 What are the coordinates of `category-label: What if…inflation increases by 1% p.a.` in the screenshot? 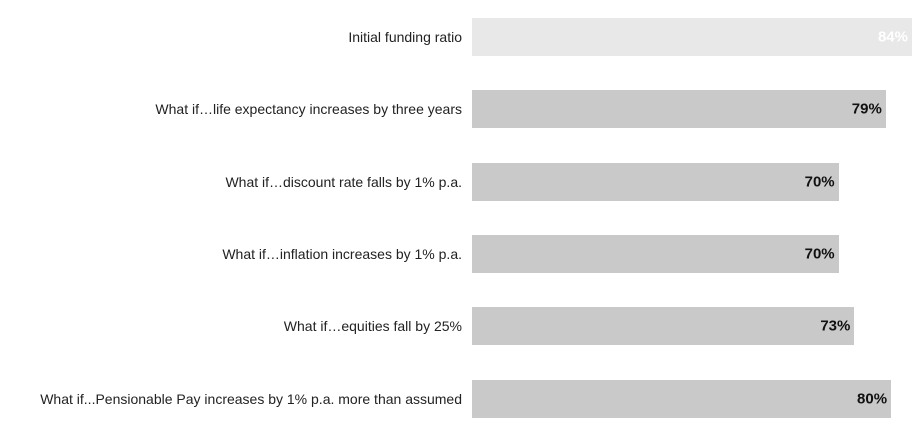 It's located at (342, 253).